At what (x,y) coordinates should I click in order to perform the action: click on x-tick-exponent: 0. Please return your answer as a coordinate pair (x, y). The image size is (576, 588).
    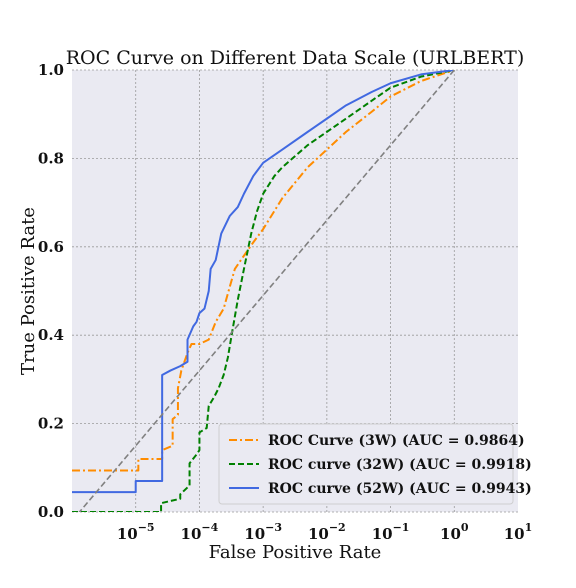
    Looking at the image, I should click on (465, 527).